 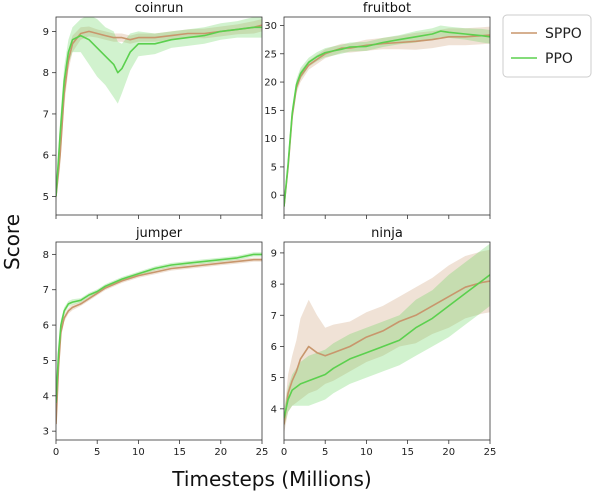 What do you see at coordinates (274, 167) in the screenshot?
I see `y-tick-label-fruitbot-5: 5` at bounding box center [274, 167].